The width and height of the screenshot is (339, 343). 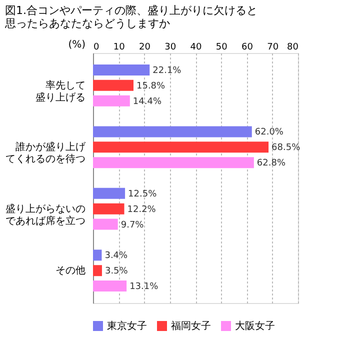 I want to click on data-label: 14.4%, so click(x=147, y=101).